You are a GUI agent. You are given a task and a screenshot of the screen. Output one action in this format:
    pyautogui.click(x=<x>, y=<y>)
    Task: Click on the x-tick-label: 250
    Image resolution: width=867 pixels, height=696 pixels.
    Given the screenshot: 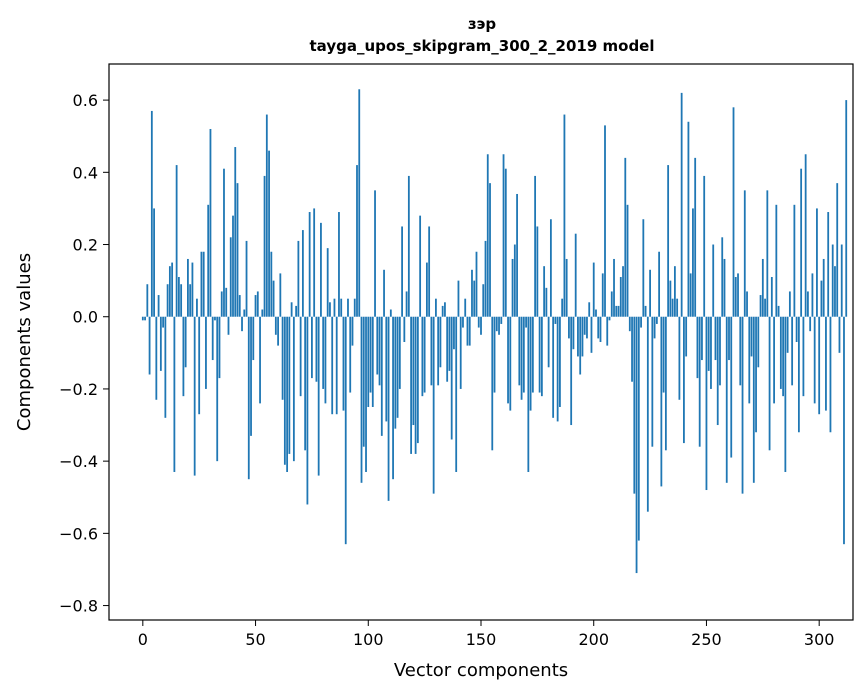 What is the action you would take?
    pyautogui.click(x=706, y=639)
    